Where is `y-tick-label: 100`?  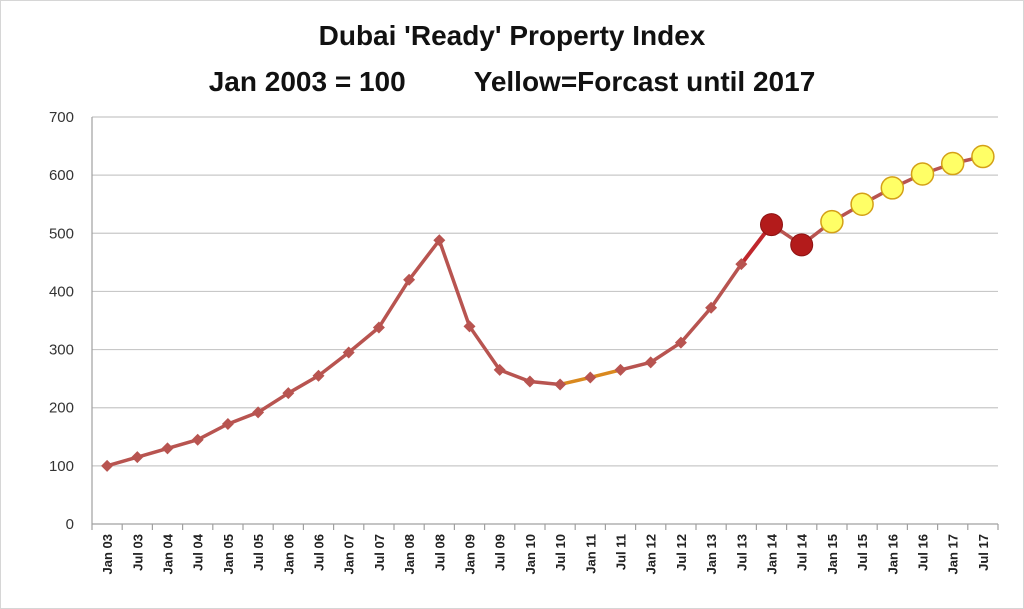
y-tick-label: 100 is located at coordinates (61, 466).